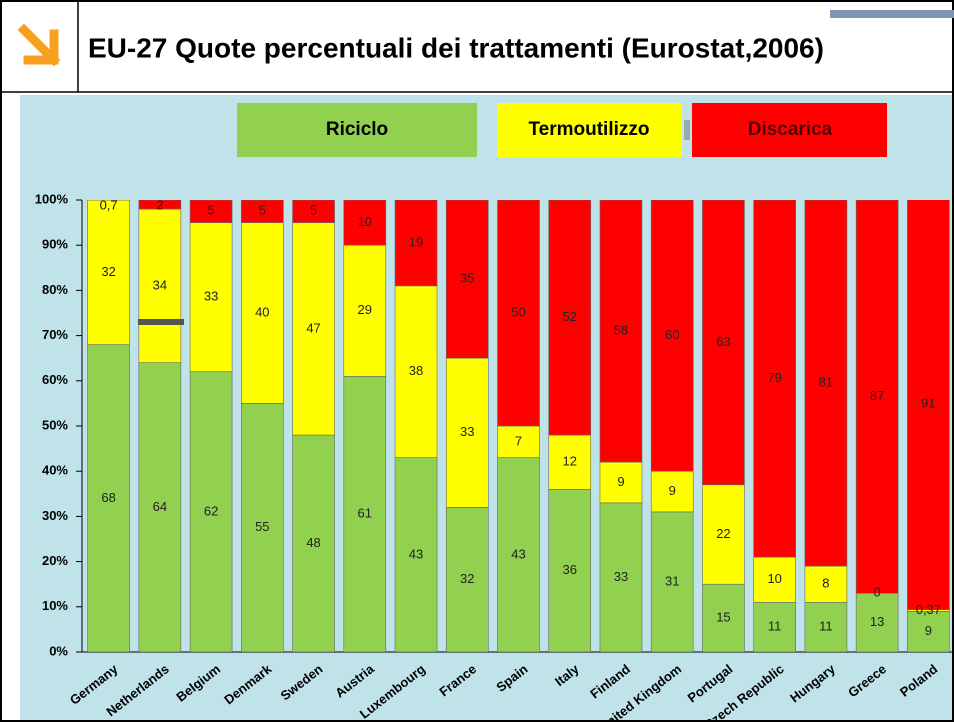 The image size is (954, 722). I want to click on data-label: 43, so click(518, 553).